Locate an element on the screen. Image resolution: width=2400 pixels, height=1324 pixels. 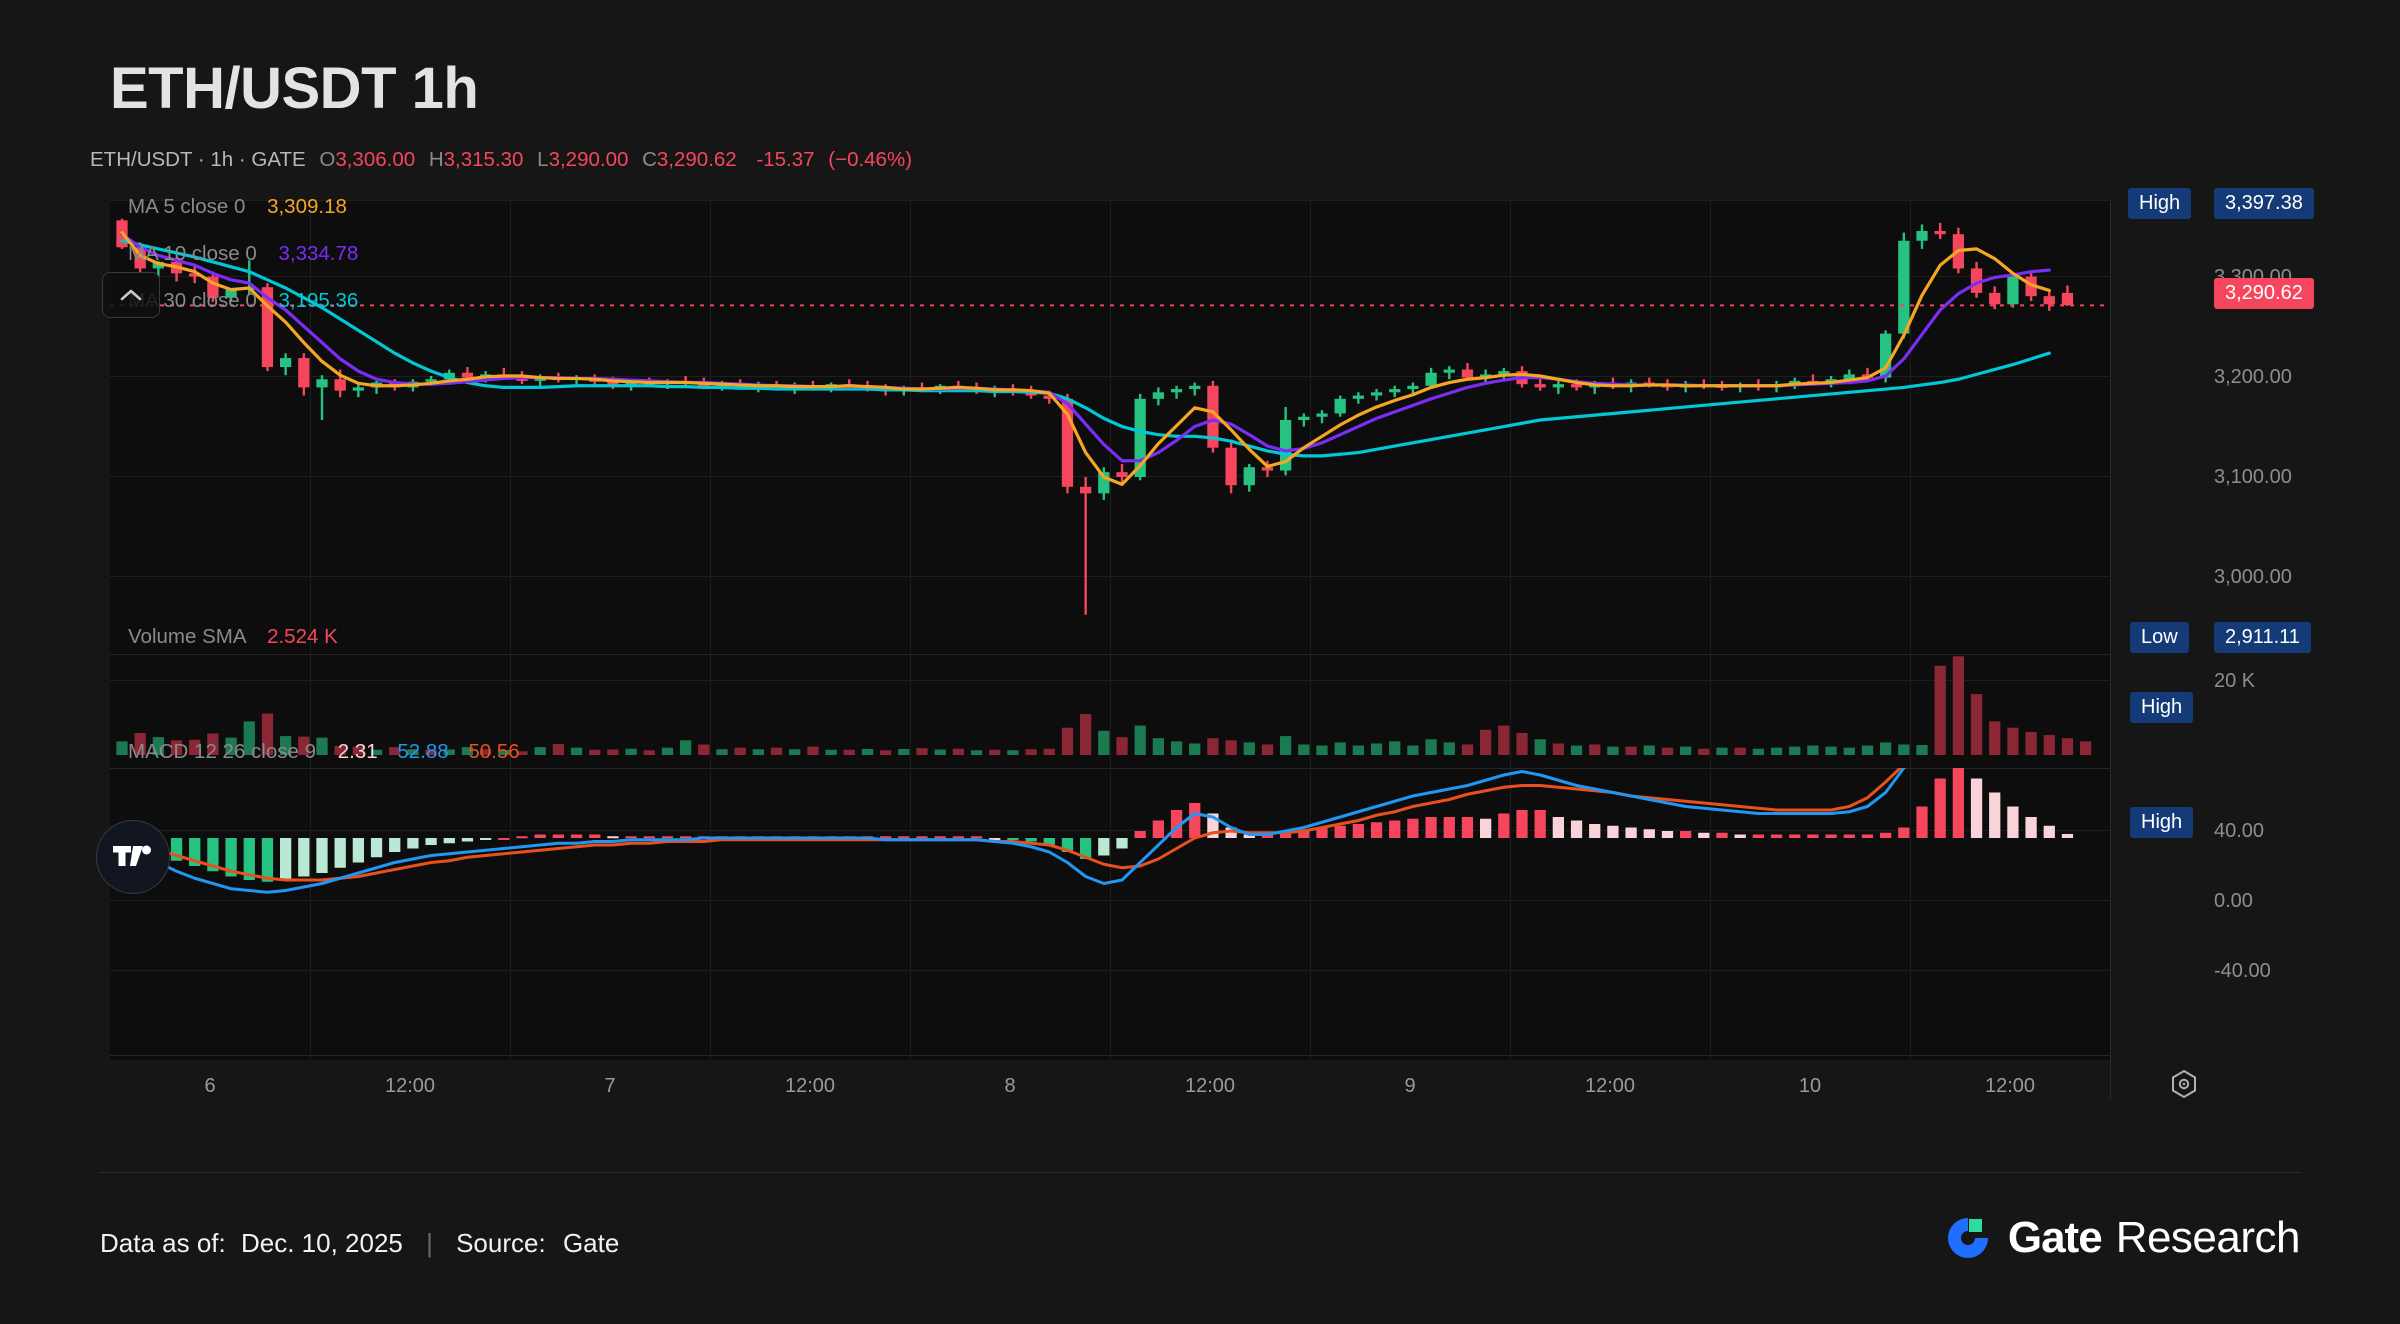
gridline-volume is located at coordinates (1110, 680).